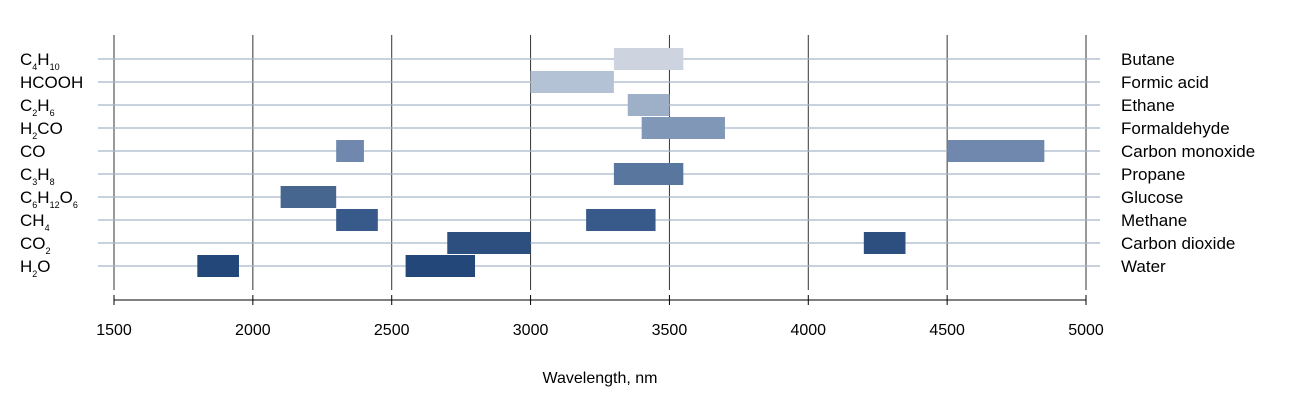 The width and height of the screenshot is (1290, 405). What do you see at coordinates (947, 330) in the screenshot?
I see `x-tick-label: 4500` at bounding box center [947, 330].